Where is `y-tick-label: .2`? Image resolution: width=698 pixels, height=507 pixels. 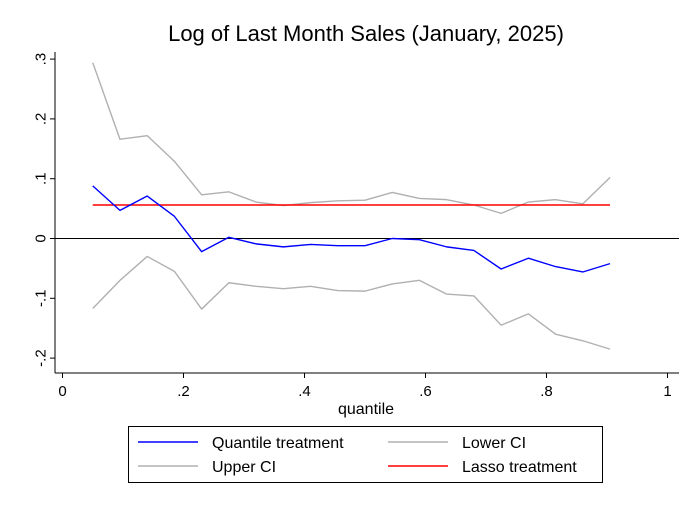
y-tick-label: .2 is located at coordinates (41, 119).